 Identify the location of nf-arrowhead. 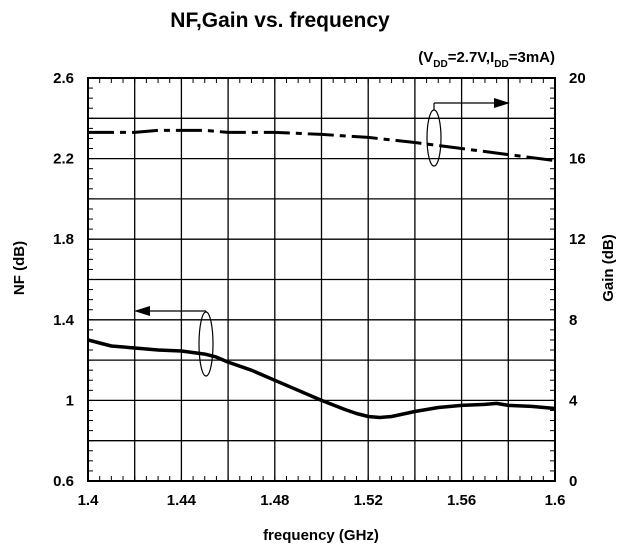
(142, 311).